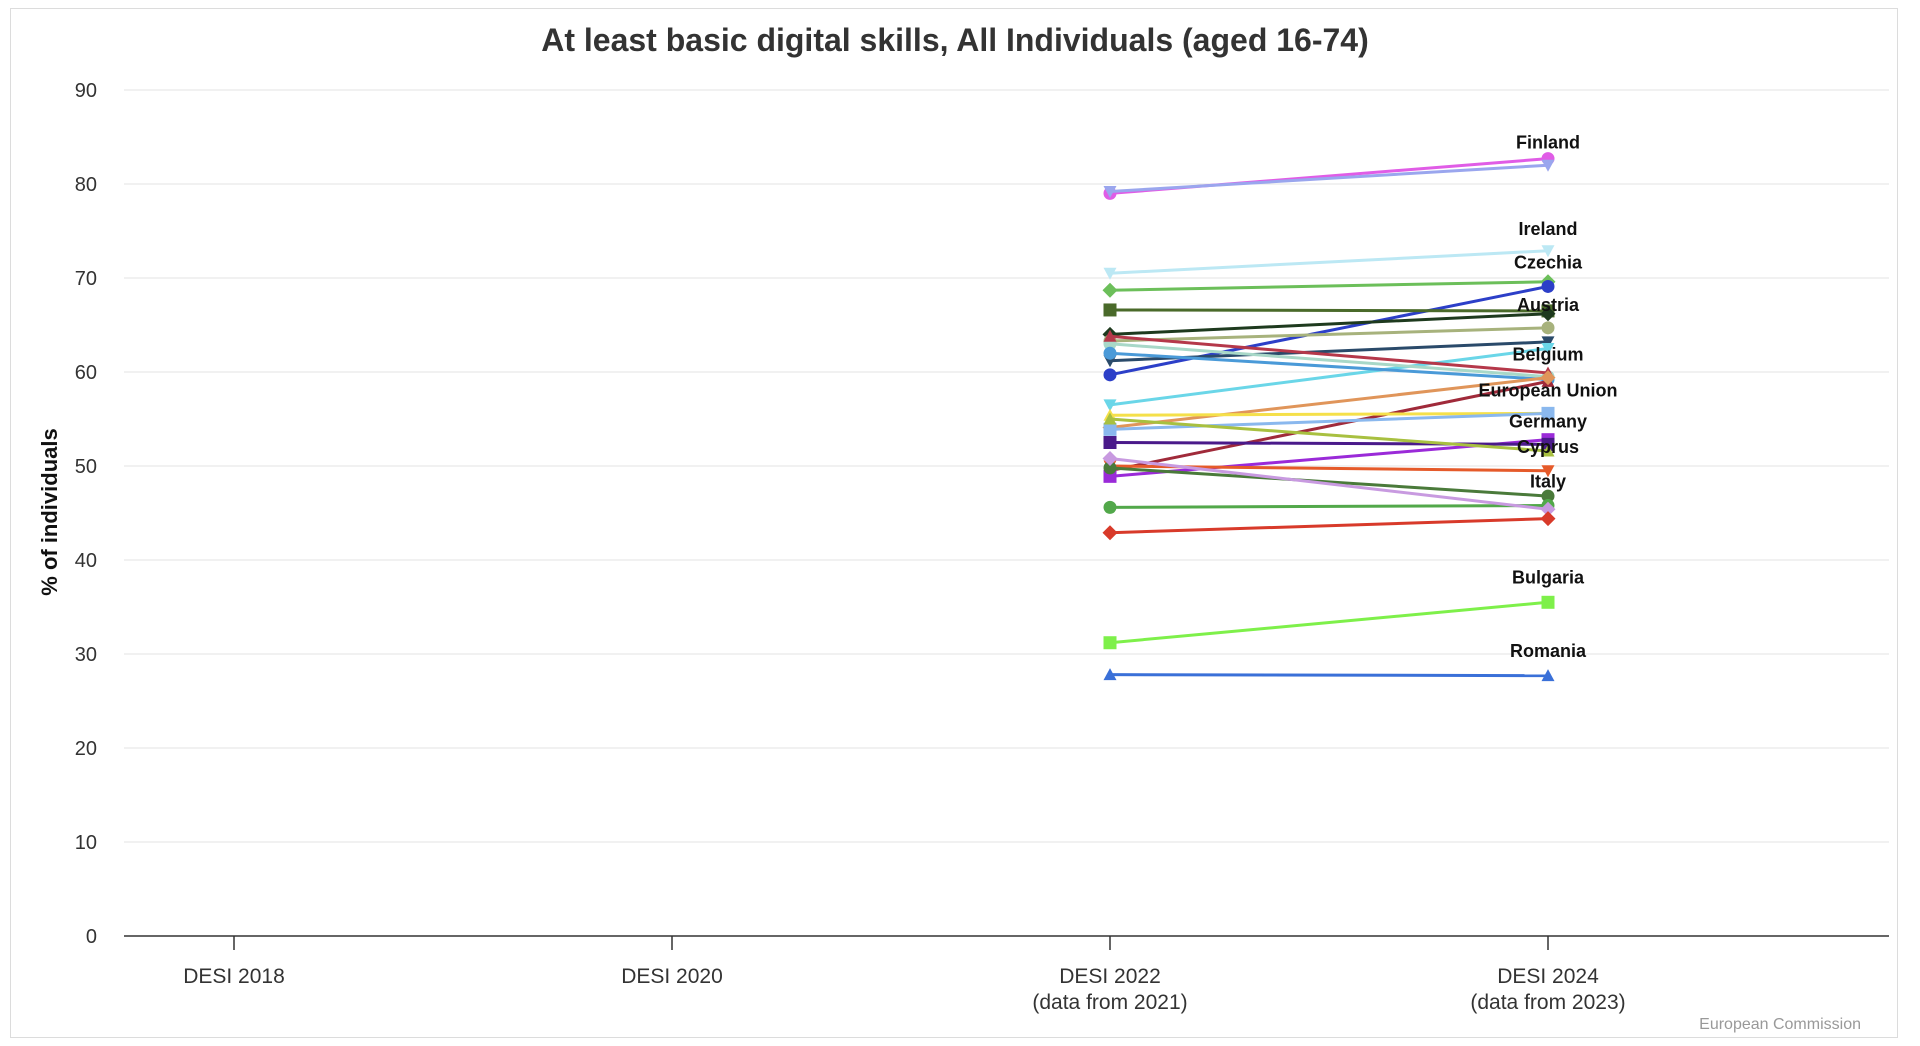 The height and width of the screenshot is (1046, 1920). I want to click on y-tick-label: 40, so click(86, 561).